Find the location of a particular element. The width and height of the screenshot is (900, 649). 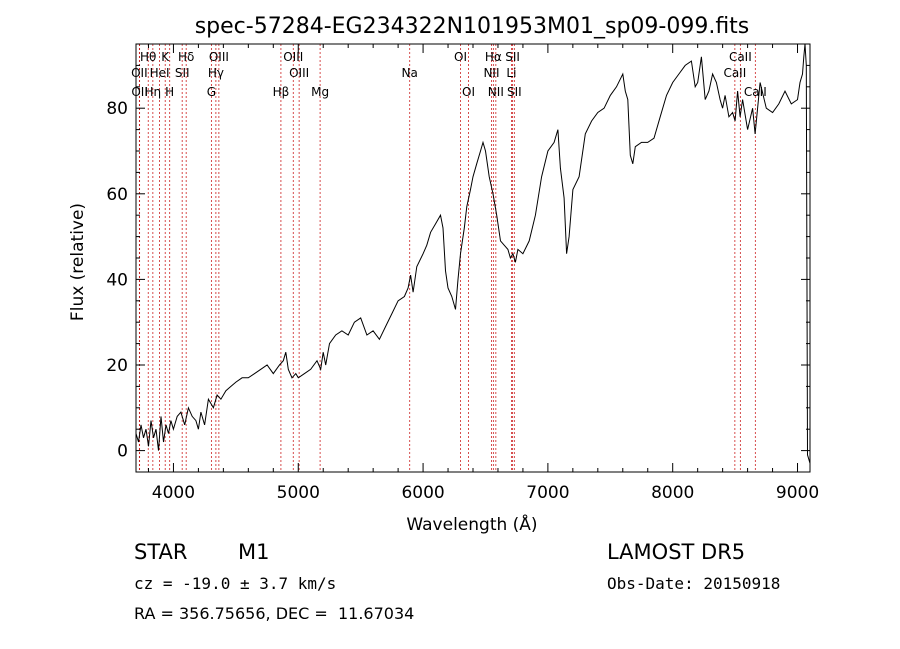

line-label-8: CaII is located at coordinates (740, 57).